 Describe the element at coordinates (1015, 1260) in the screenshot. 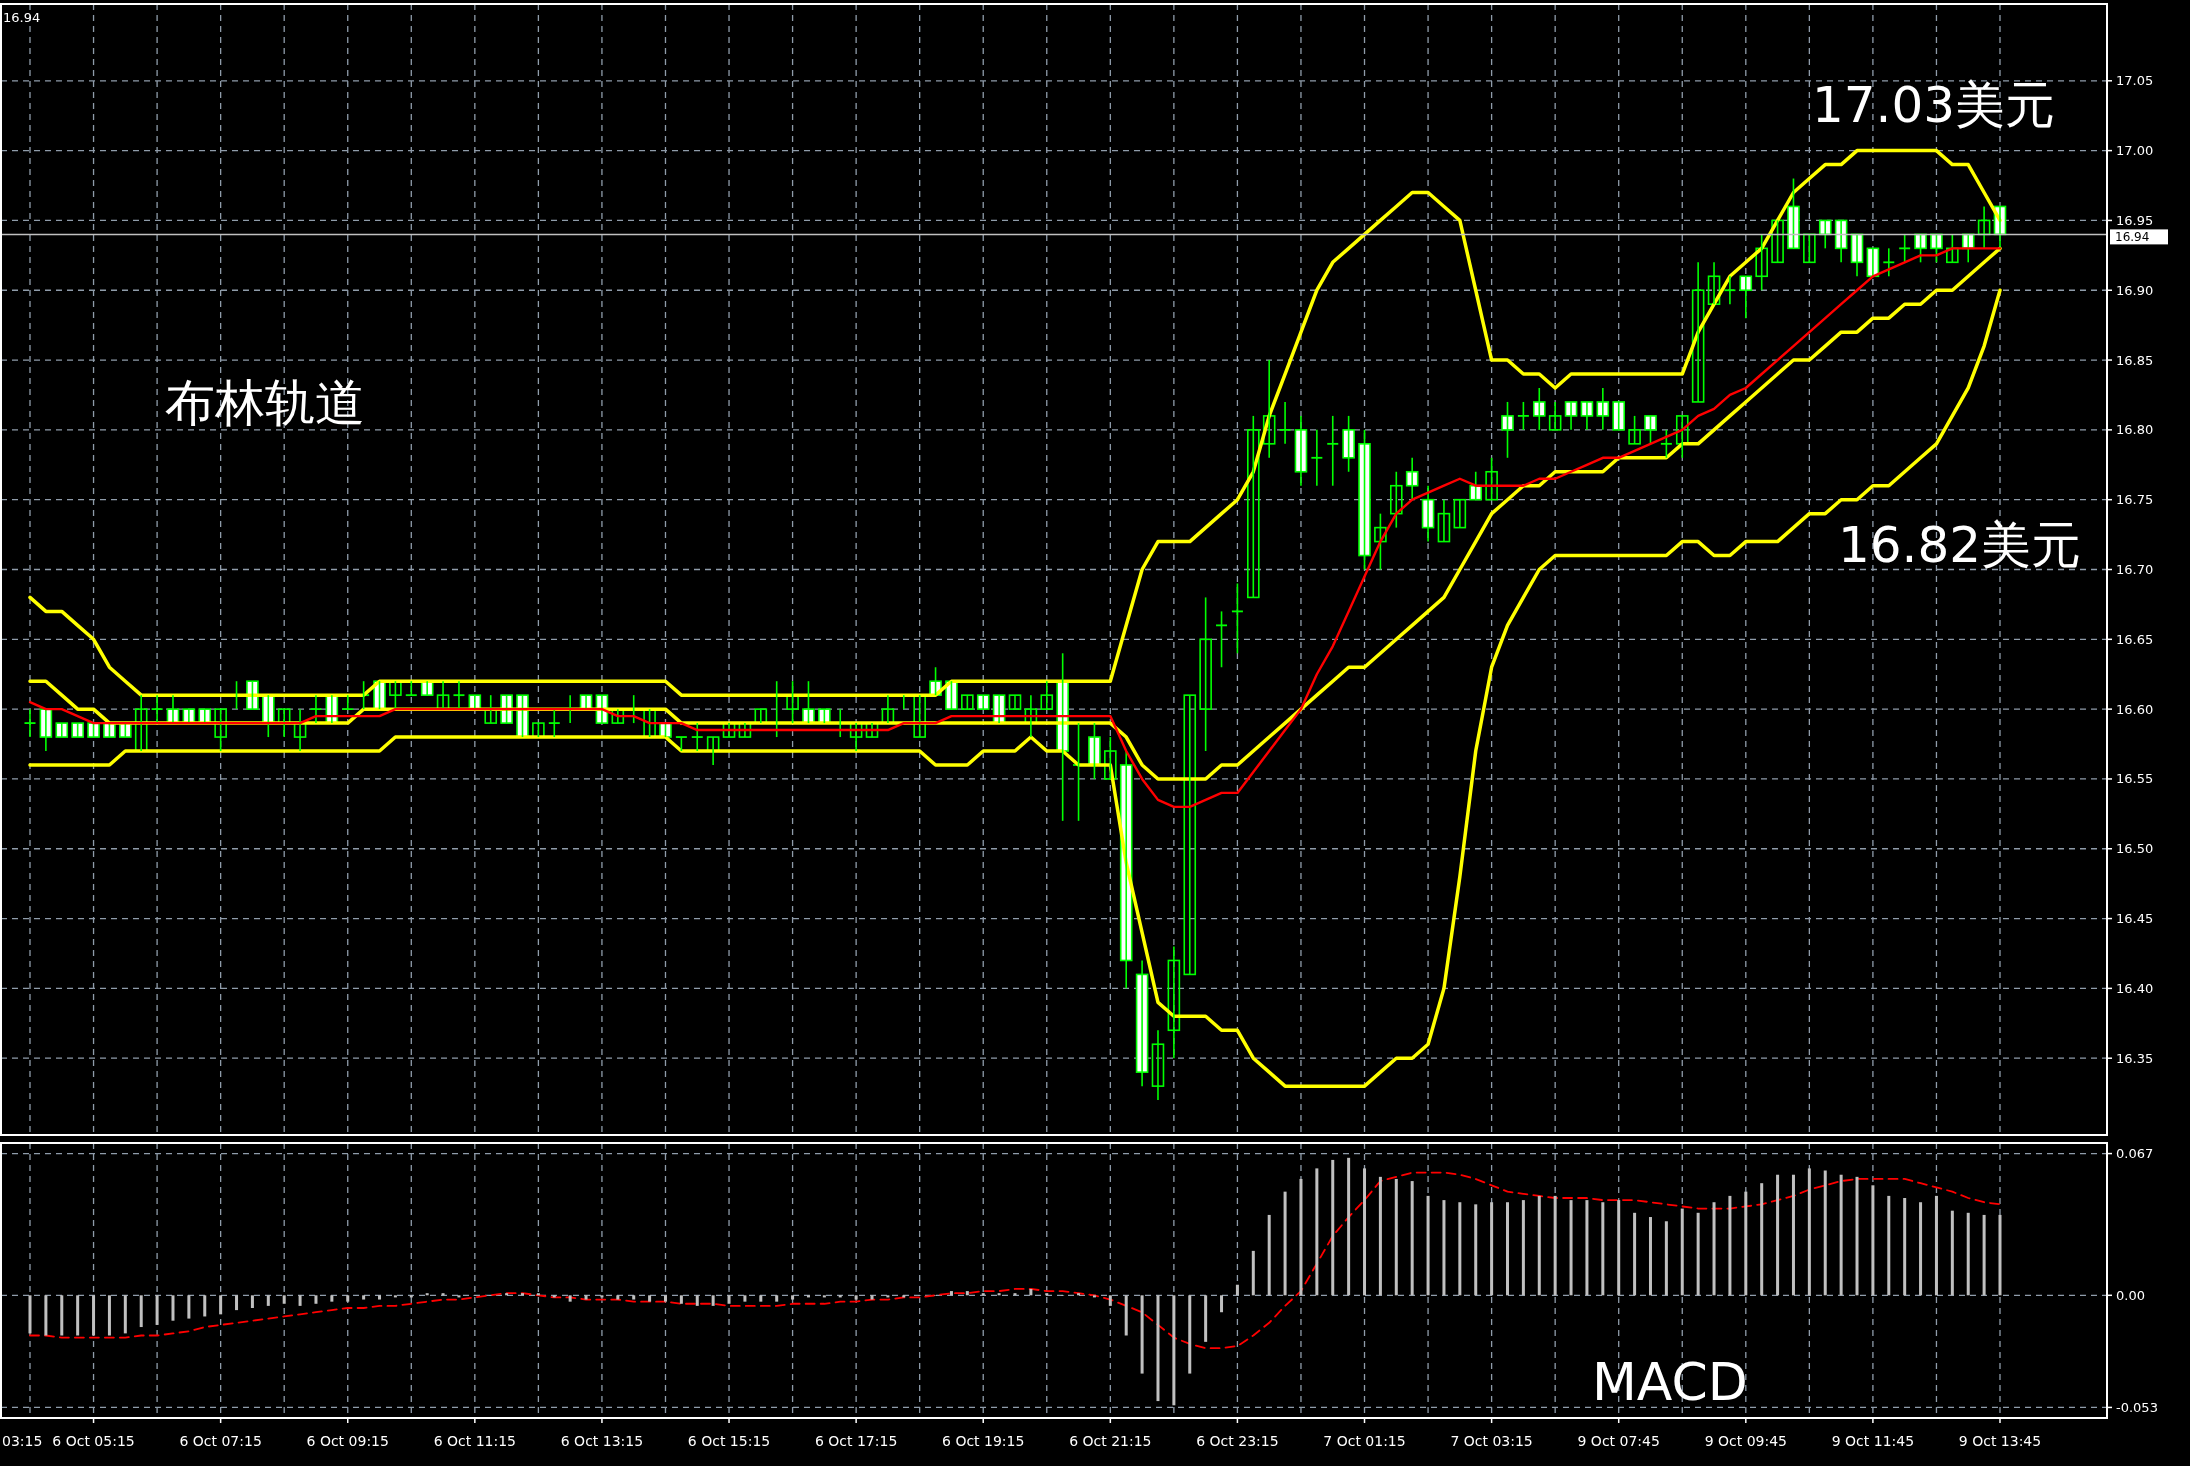

I see `line-series` at that location.